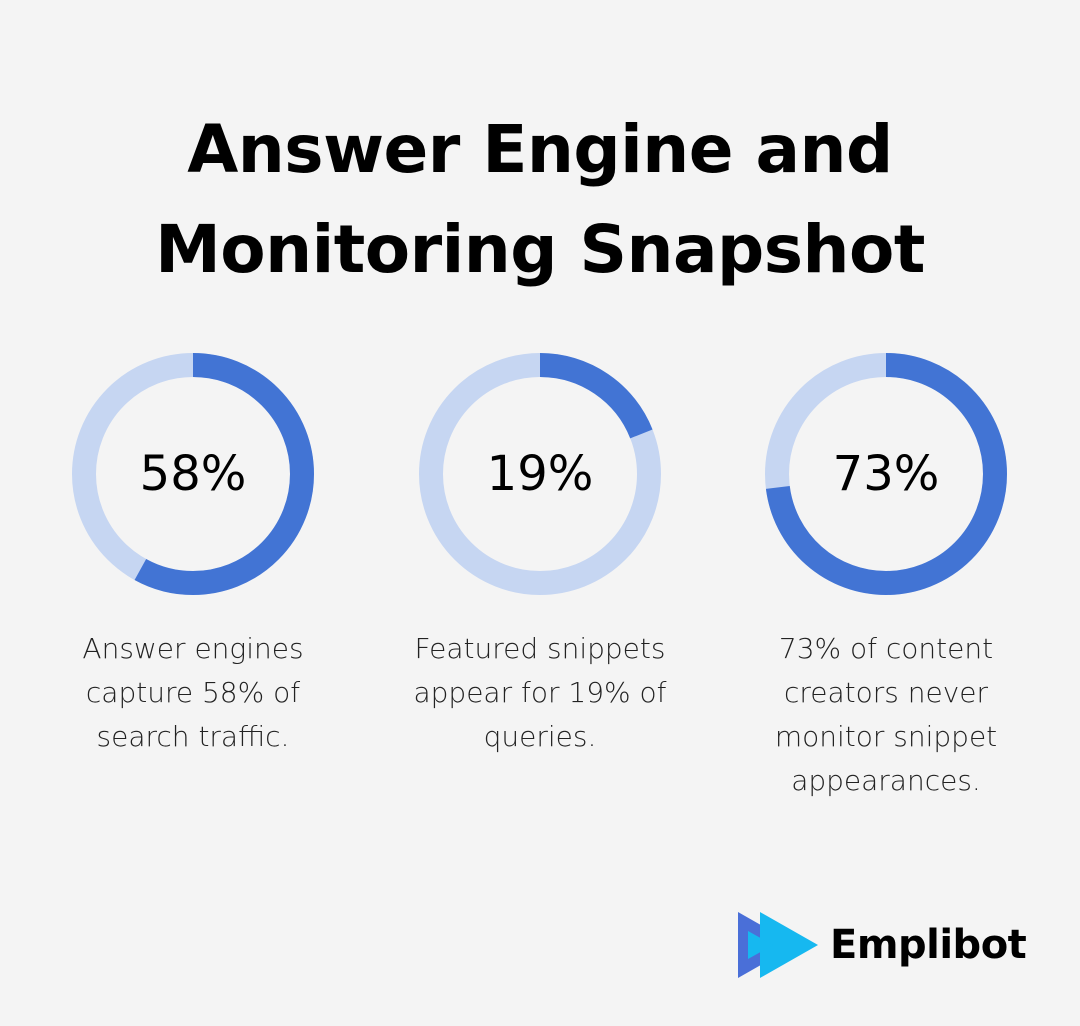  Describe the element at coordinates (540, 249) in the screenshot. I see `title-line-2: Monitoring Snapshot` at that location.